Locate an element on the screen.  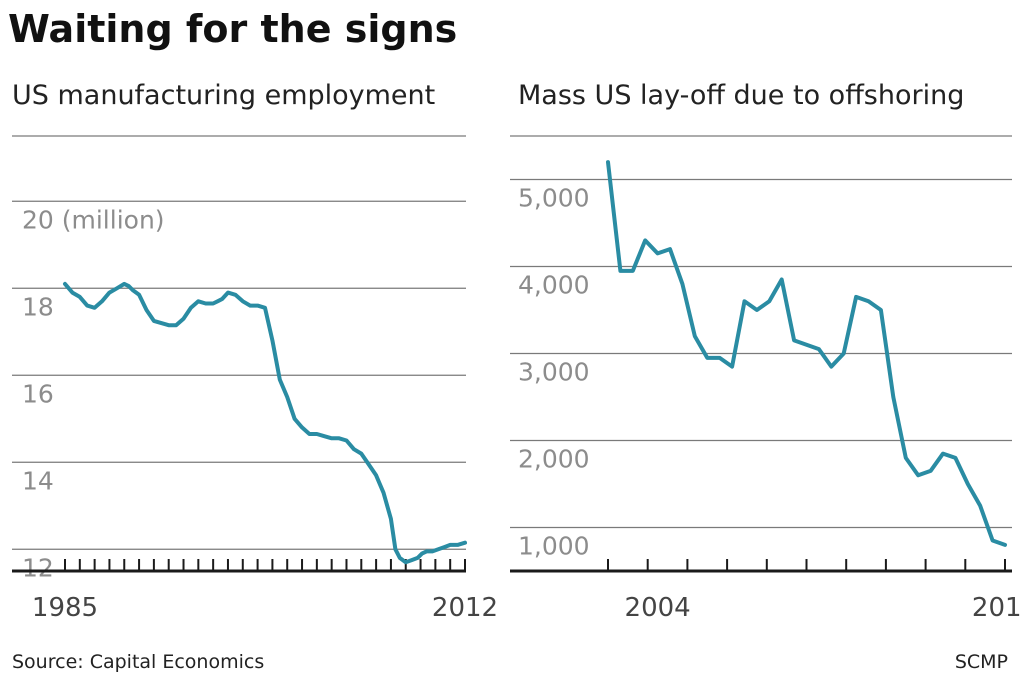
employment-x-tick-labels: 1985 2012 is located at coordinates (265, 608).